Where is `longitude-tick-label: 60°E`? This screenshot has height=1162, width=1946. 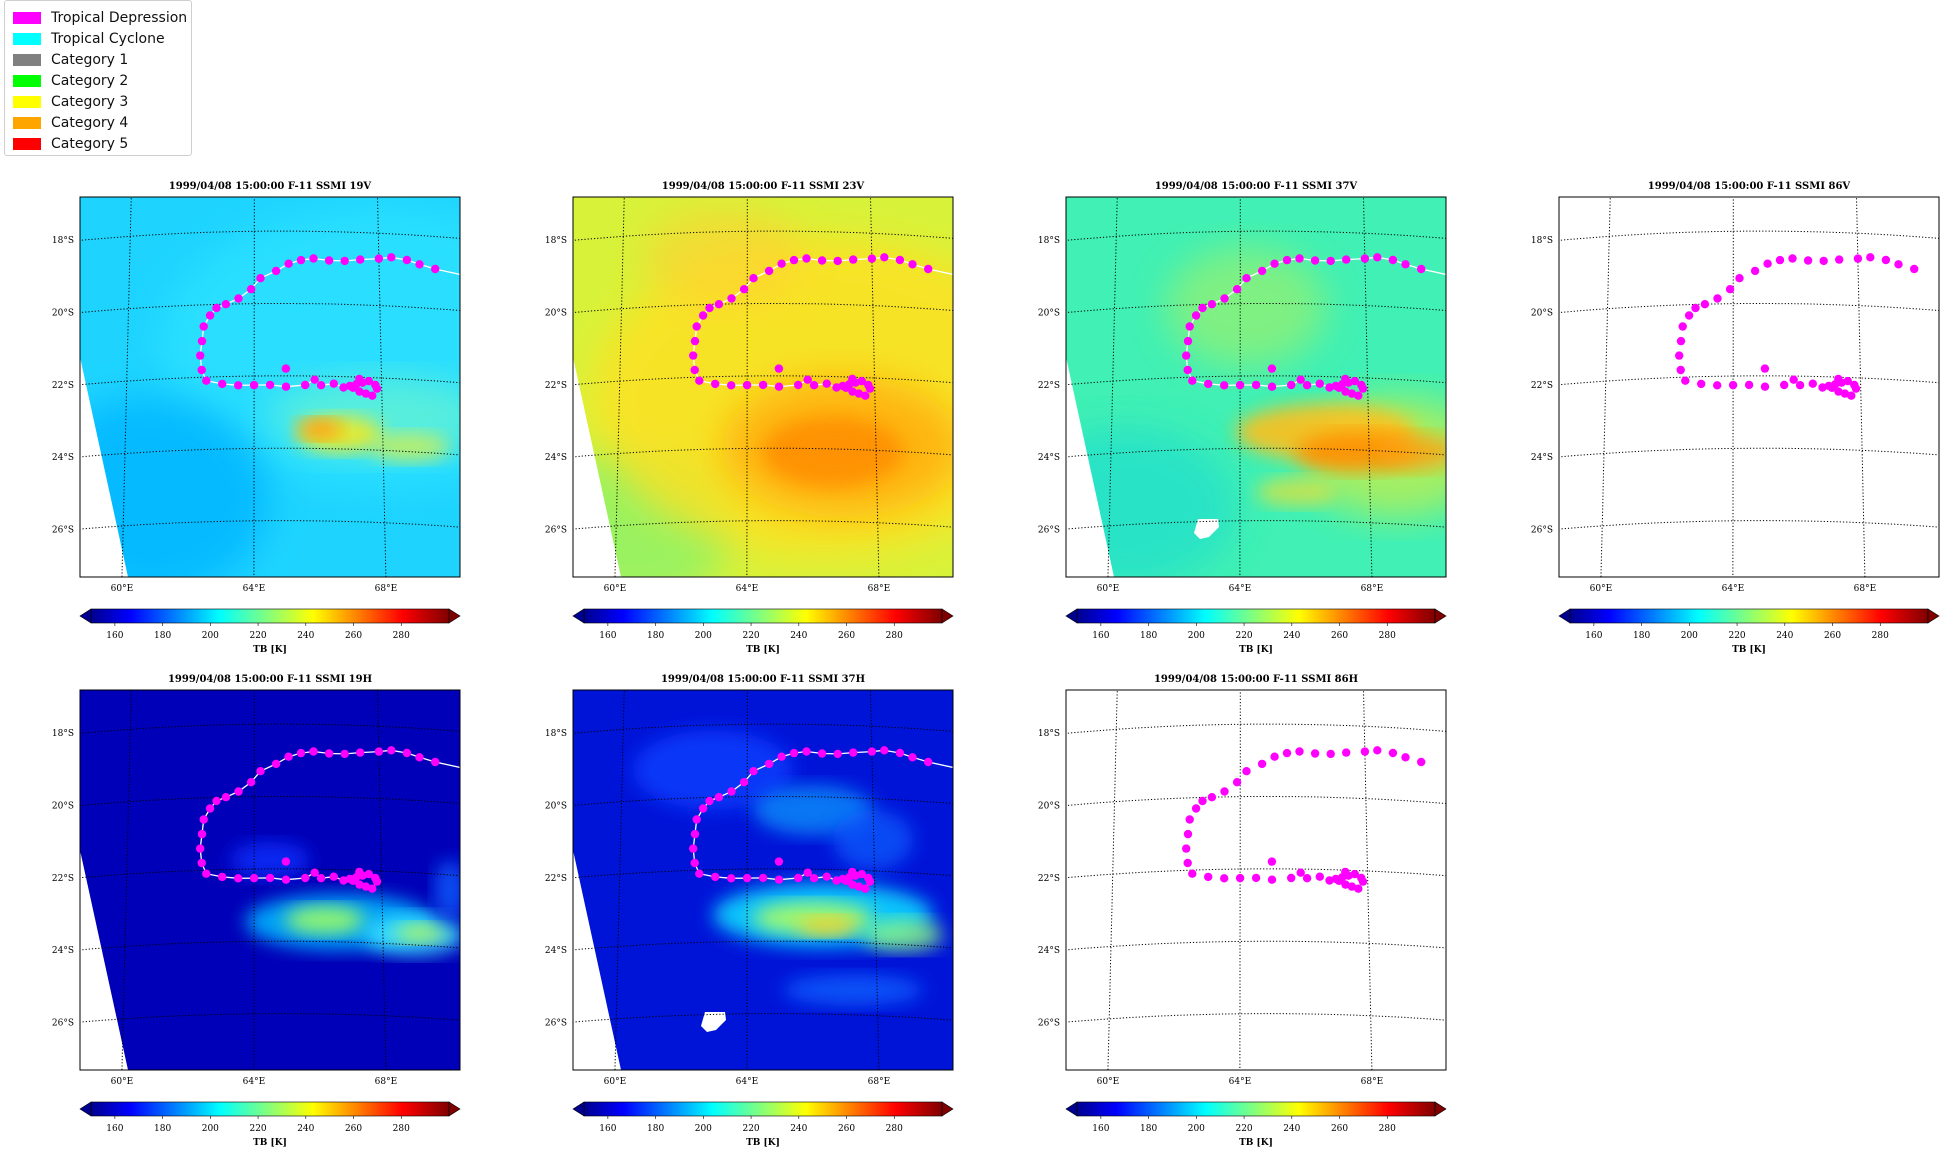
longitude-tick-label: 60°E is located at coordinates (1108, 589).